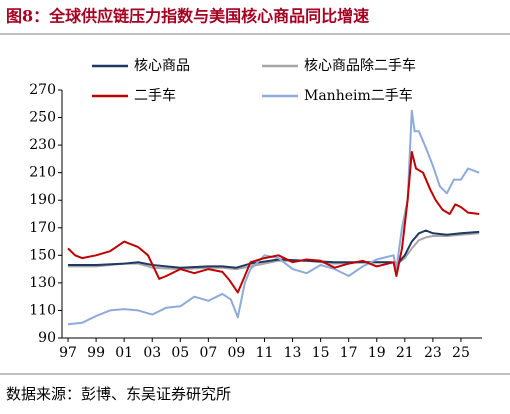 This screenshot has width=510, height=414. I want to click on x-tick-label: 99, so click(96, 353).